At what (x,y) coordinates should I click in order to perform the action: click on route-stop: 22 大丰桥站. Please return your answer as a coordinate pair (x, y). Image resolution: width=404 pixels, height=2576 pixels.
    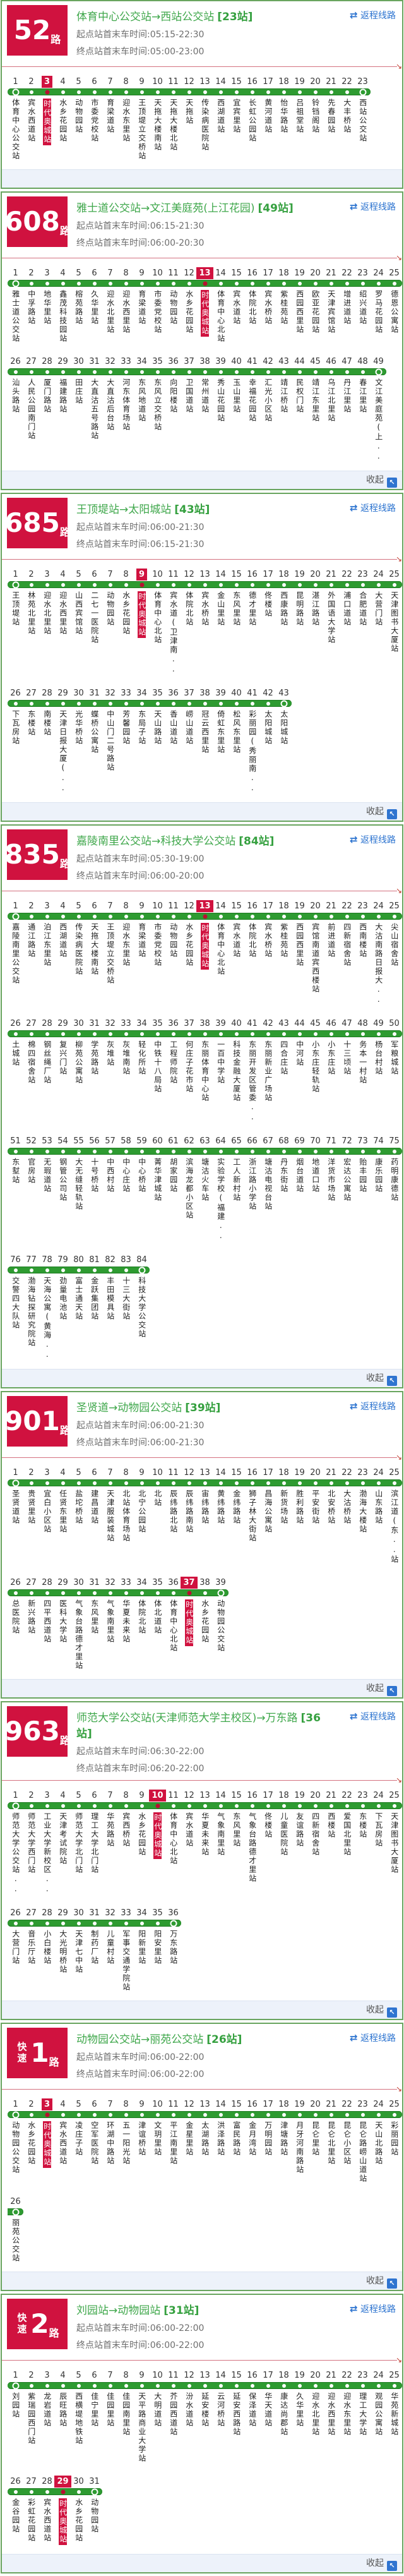
    Looking at the image, I should click on (347, 118).